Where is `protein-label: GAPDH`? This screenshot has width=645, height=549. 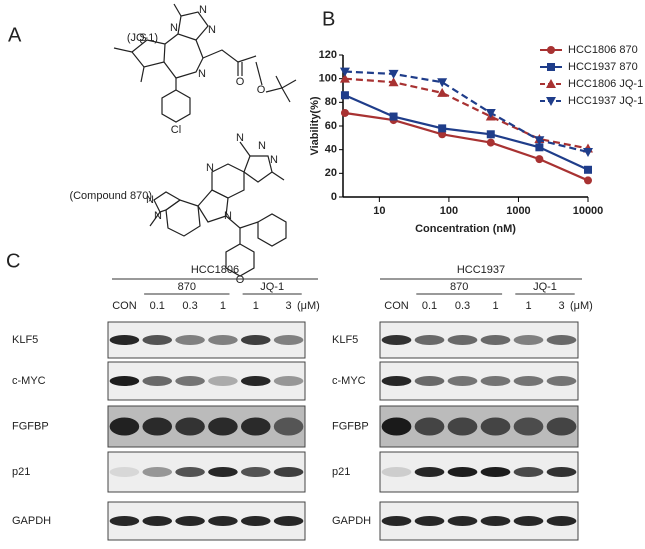 protein-label: GAPDH is located at coordinates (351, 521).